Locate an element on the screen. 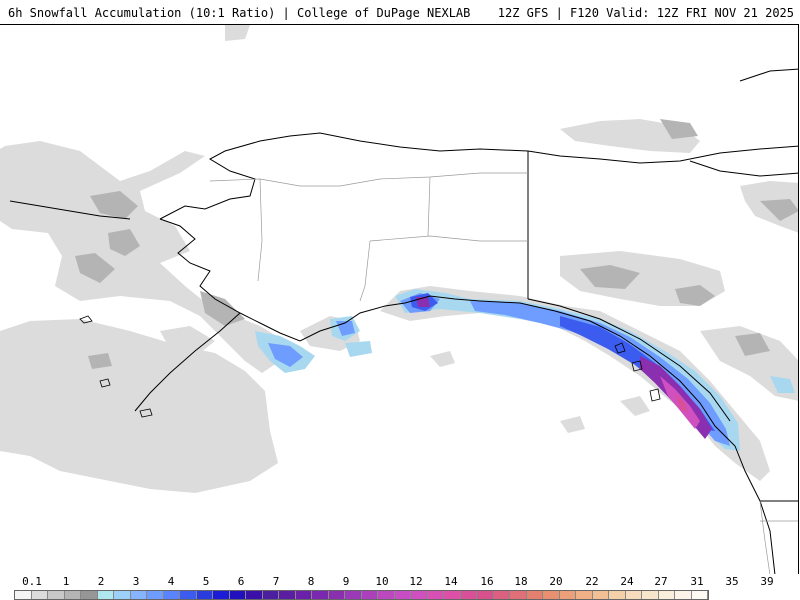 The height and width of the screenshot is (600, 800). legend-label: 39 is located at coordinates (767, 581).